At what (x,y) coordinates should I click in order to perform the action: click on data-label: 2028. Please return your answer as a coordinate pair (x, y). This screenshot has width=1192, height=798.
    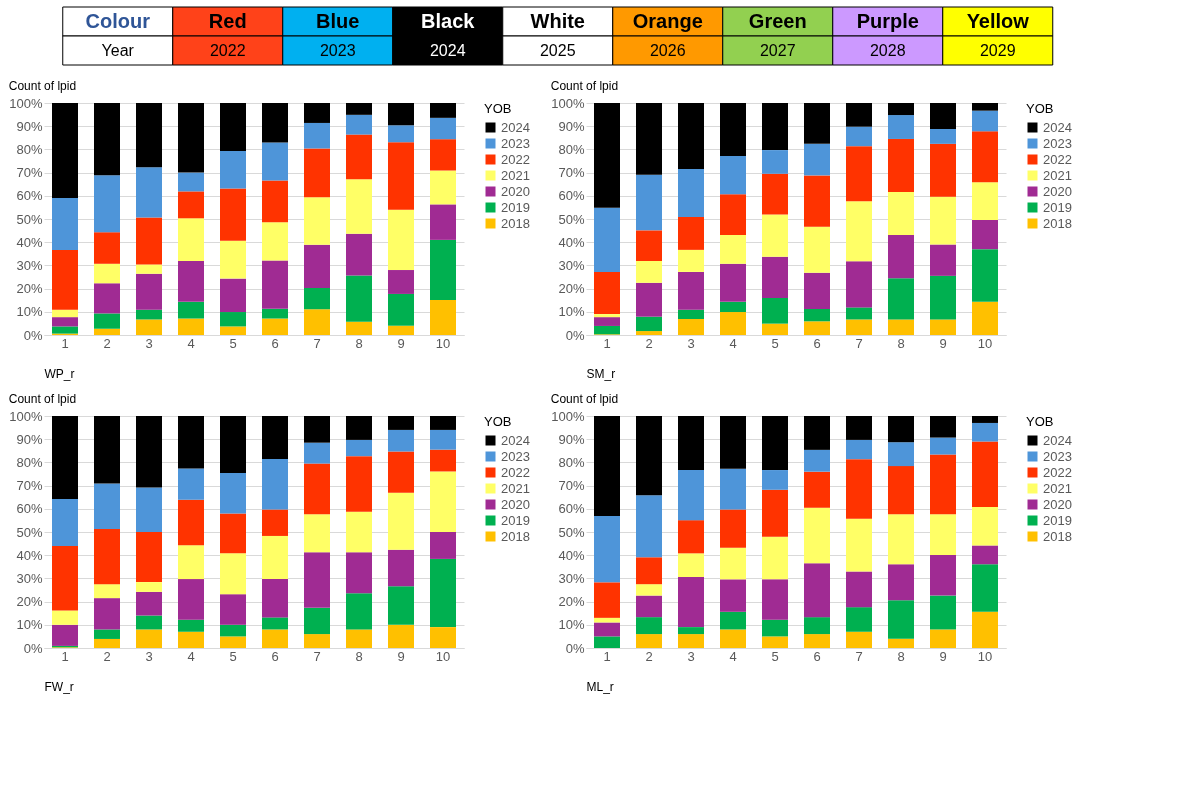
    Looking at the image, I should click on (887, 50).